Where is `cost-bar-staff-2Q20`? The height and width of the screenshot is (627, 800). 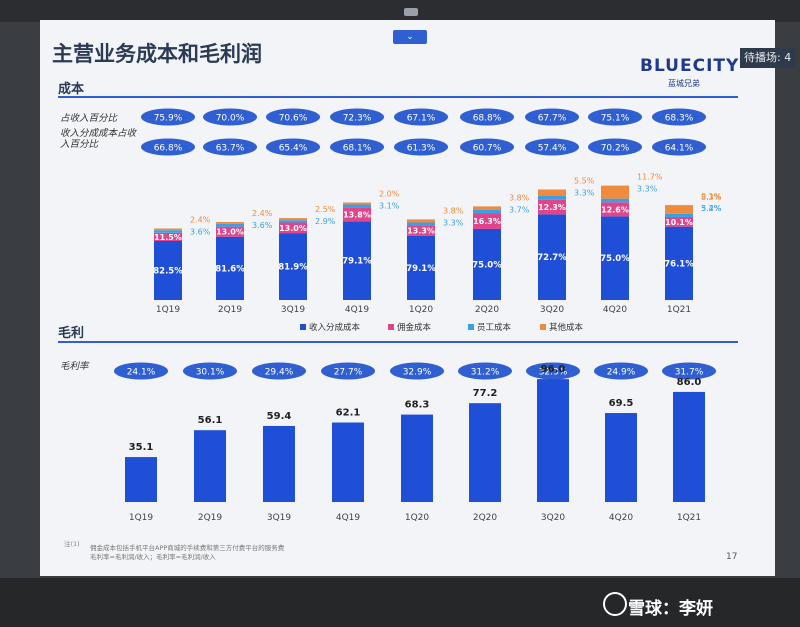
cost-bar-staff-2Q20 is located at coordinates (487, 212).